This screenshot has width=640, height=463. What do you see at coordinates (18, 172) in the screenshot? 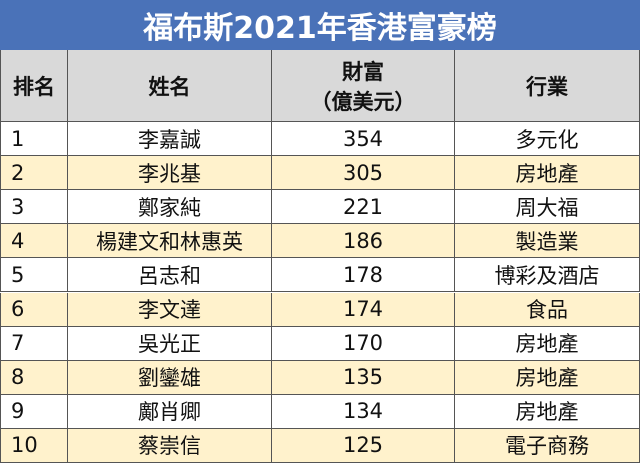
I see `cell-text: 2` at bounding box center [18, 172].